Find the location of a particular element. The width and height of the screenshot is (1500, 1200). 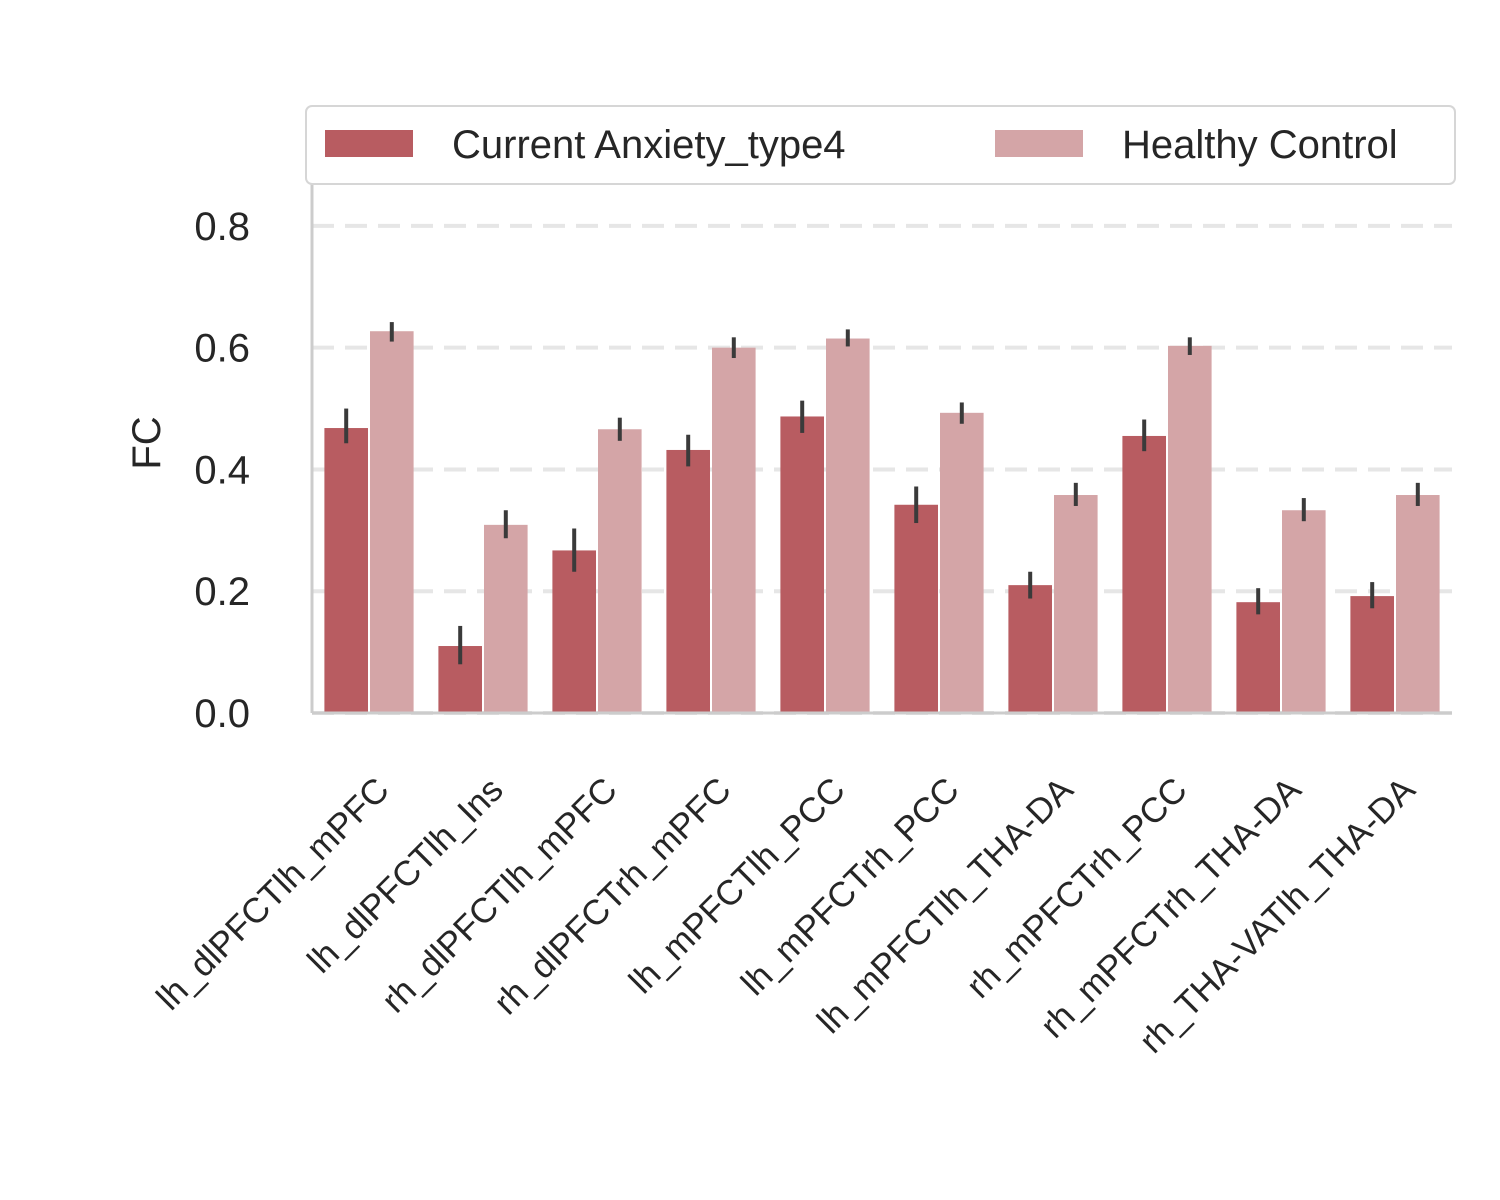

legend-box is located at coordinates (880, 145).